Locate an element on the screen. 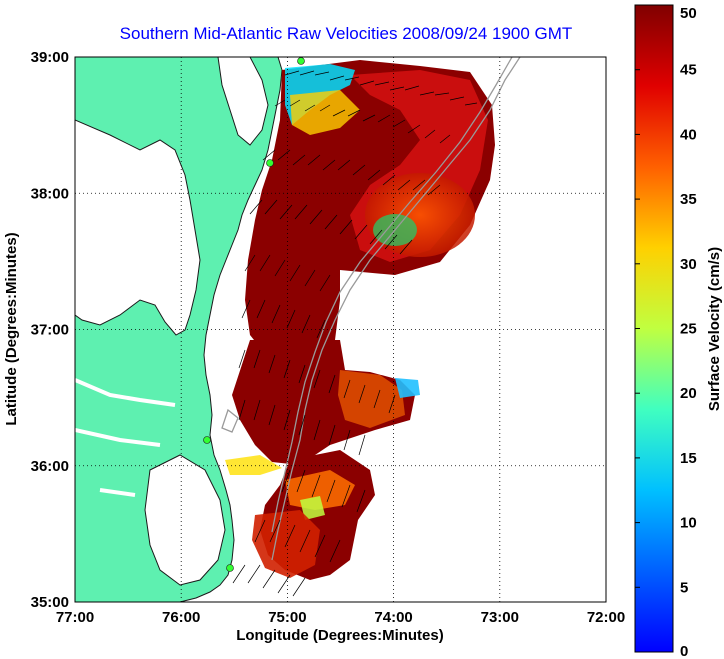  y-tick-label: 38:00 is located at coordinates (50, 193).